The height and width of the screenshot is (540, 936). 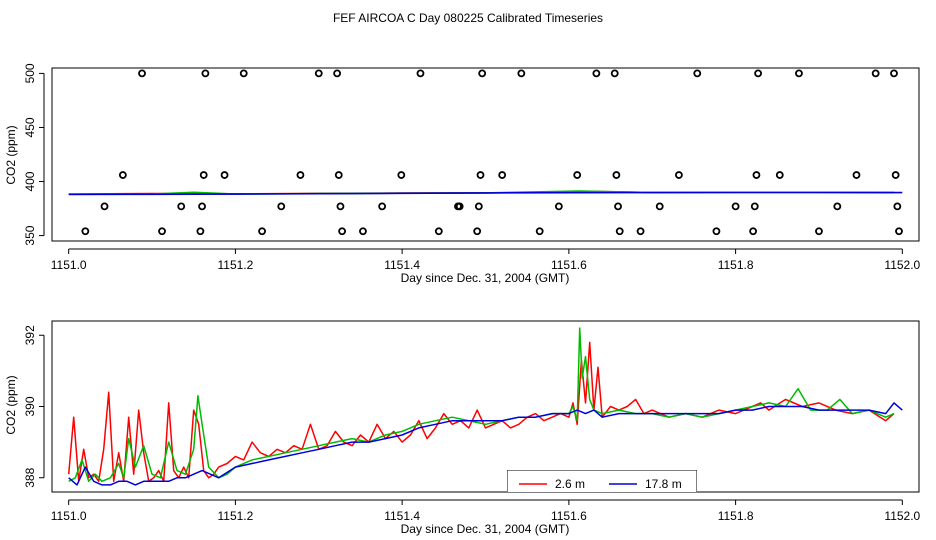 What do you see at coordinates (485, 193) in the screenshot?
I see `top-series-line-17-8-m` at bounding box center [485, 193].